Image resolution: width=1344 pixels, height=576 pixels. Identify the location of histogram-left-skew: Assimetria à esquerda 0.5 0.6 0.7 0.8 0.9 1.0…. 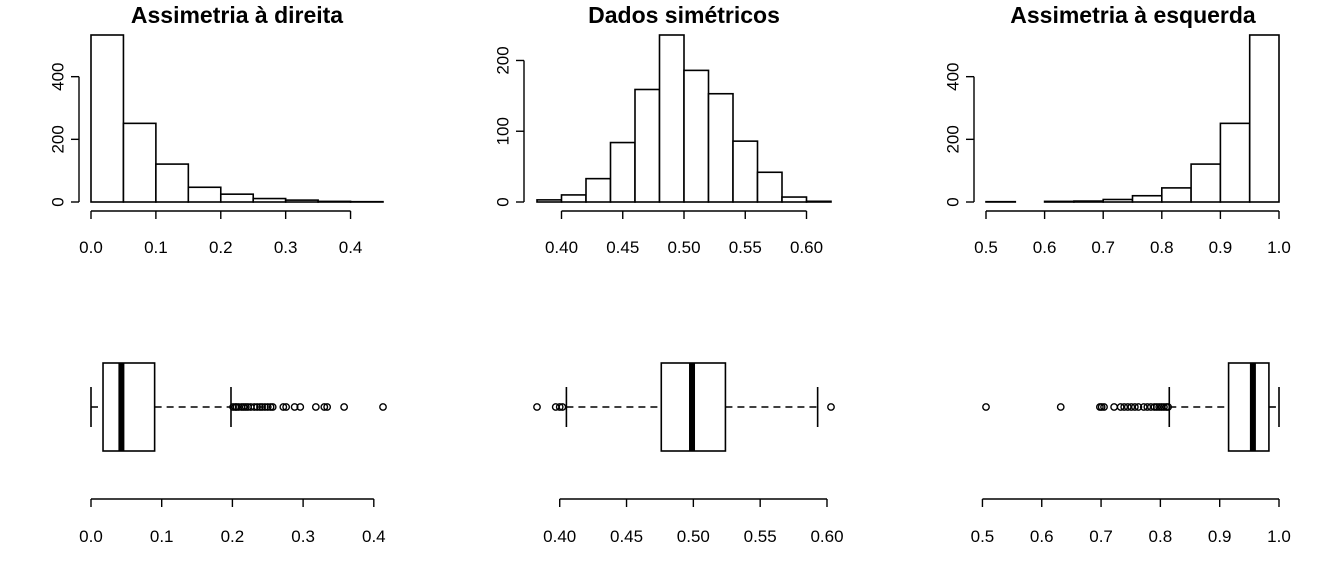
(1116, 129).